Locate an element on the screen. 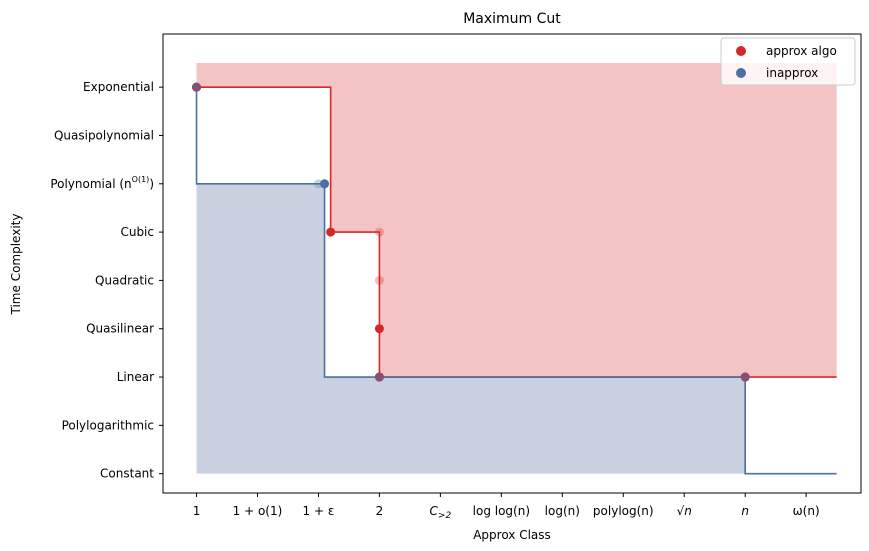  x-axis-title: Approx Class is located at coordinates (512, 535).